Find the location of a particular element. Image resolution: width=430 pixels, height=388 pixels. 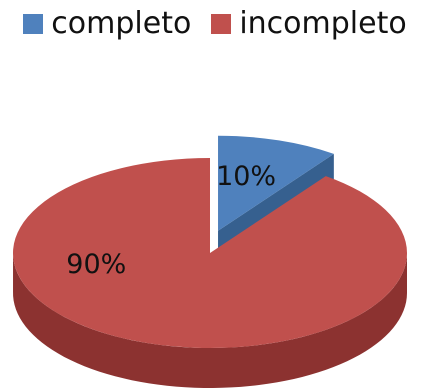

legend-item-completo: completo is located at coordinates (107, 24).